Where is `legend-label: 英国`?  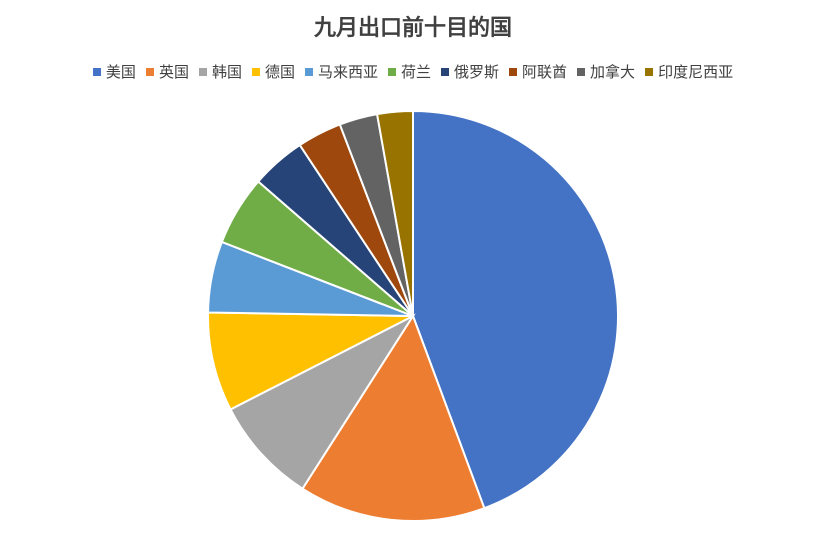
legend-label: 英国 is located at coordinates (173, 72).